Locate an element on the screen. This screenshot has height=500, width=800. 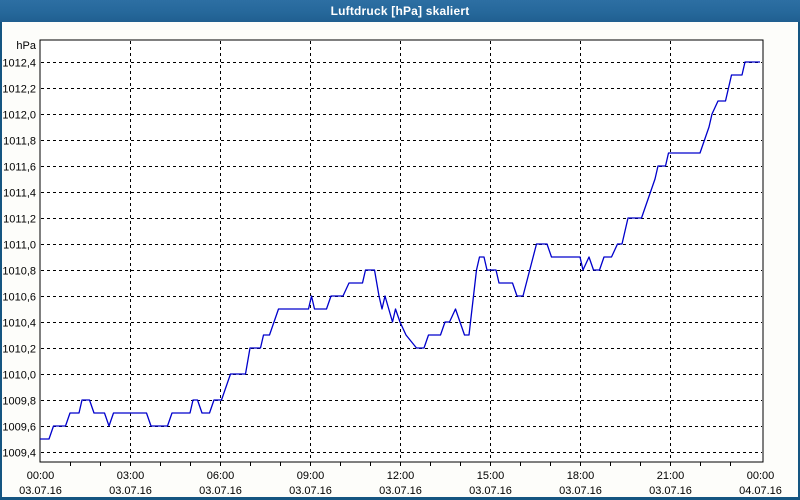
window-border-right is located at coordinates (799, 261).